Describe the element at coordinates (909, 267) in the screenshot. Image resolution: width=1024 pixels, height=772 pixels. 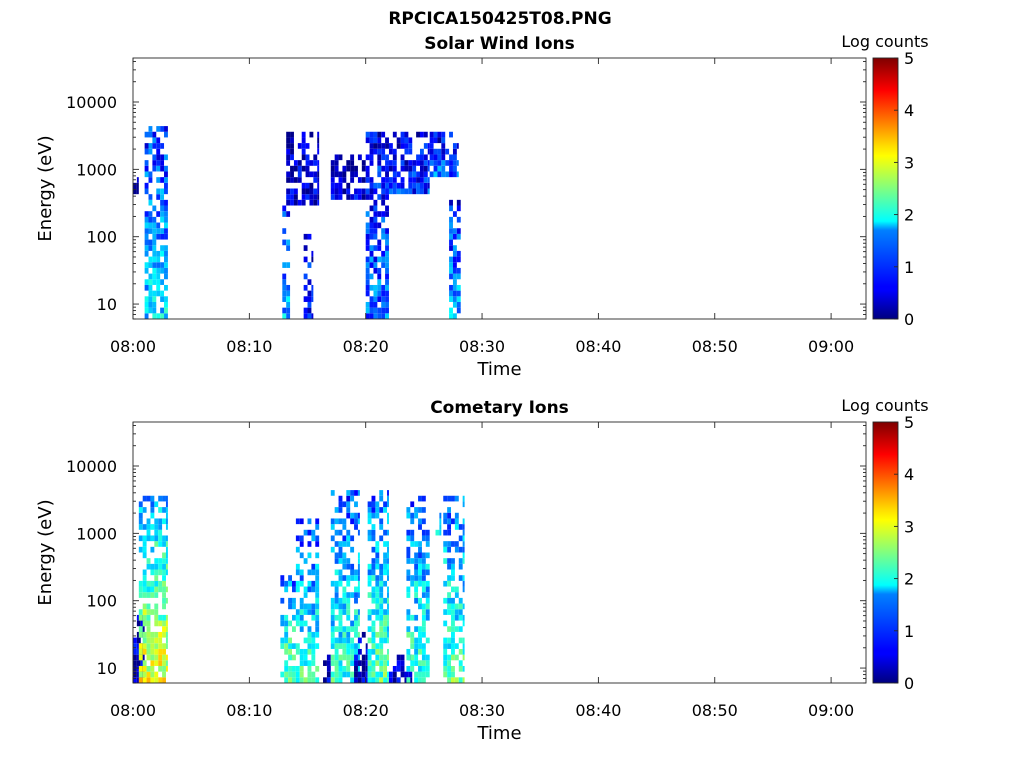
I see `colorbar-tick-label: 1` at that location.